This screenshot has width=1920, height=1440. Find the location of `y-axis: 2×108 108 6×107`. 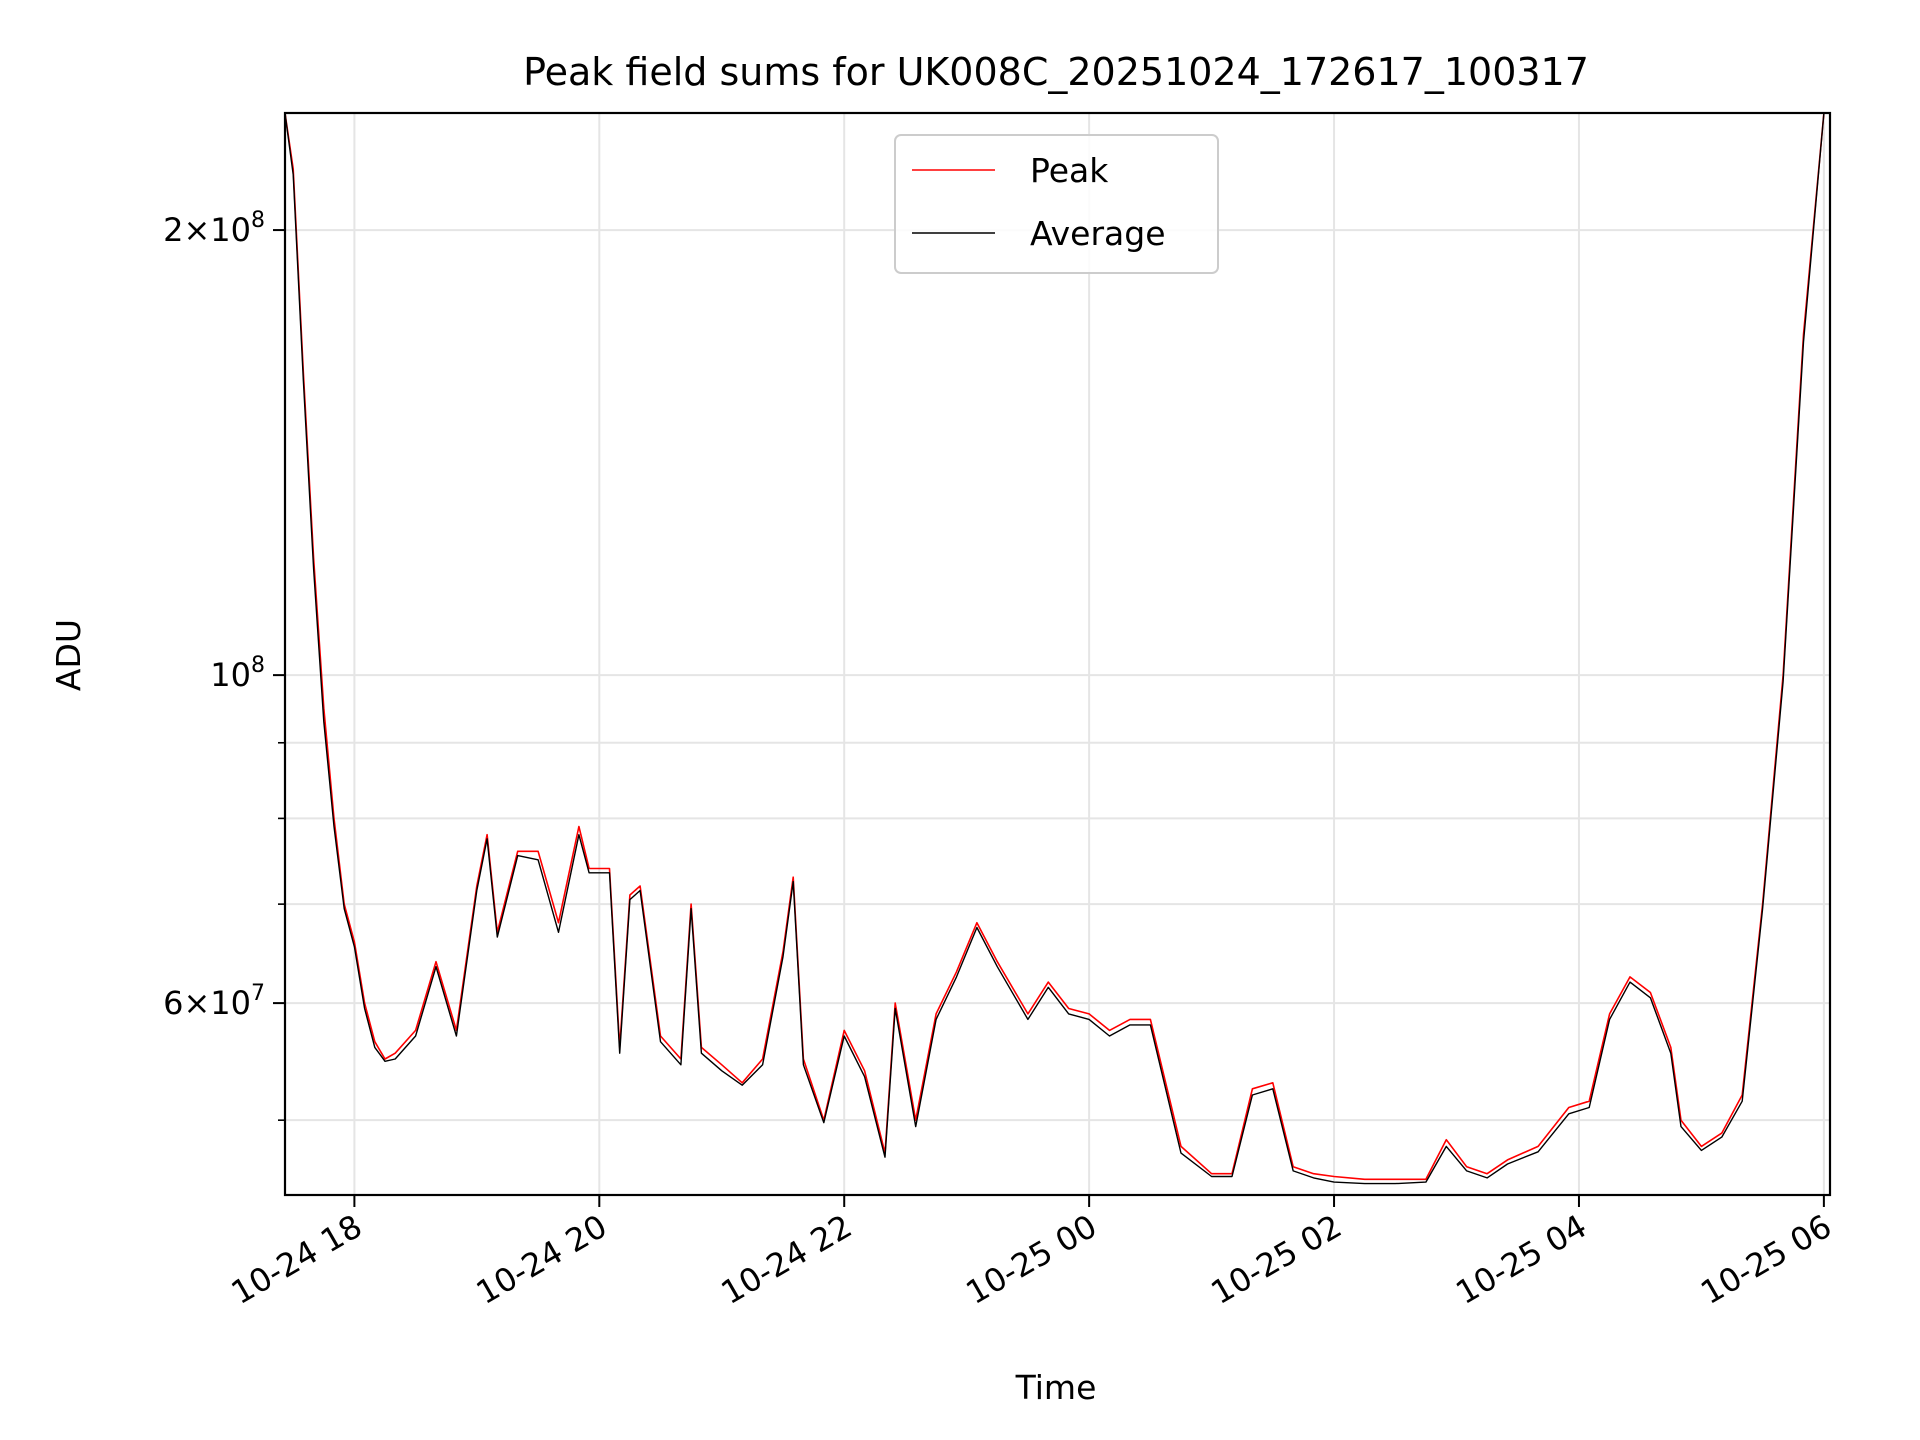

y-axis: 2×108 108 6×107 is located at coordinates (224, 664).